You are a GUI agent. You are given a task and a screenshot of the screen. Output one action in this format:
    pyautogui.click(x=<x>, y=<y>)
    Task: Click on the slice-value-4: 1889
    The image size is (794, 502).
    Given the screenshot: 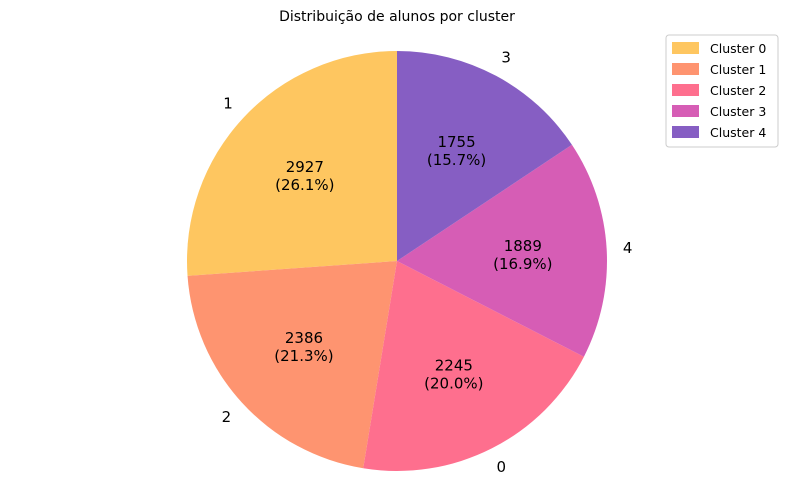 What is the action you would take?
    pyautogui.click(x=523, y=246)
    